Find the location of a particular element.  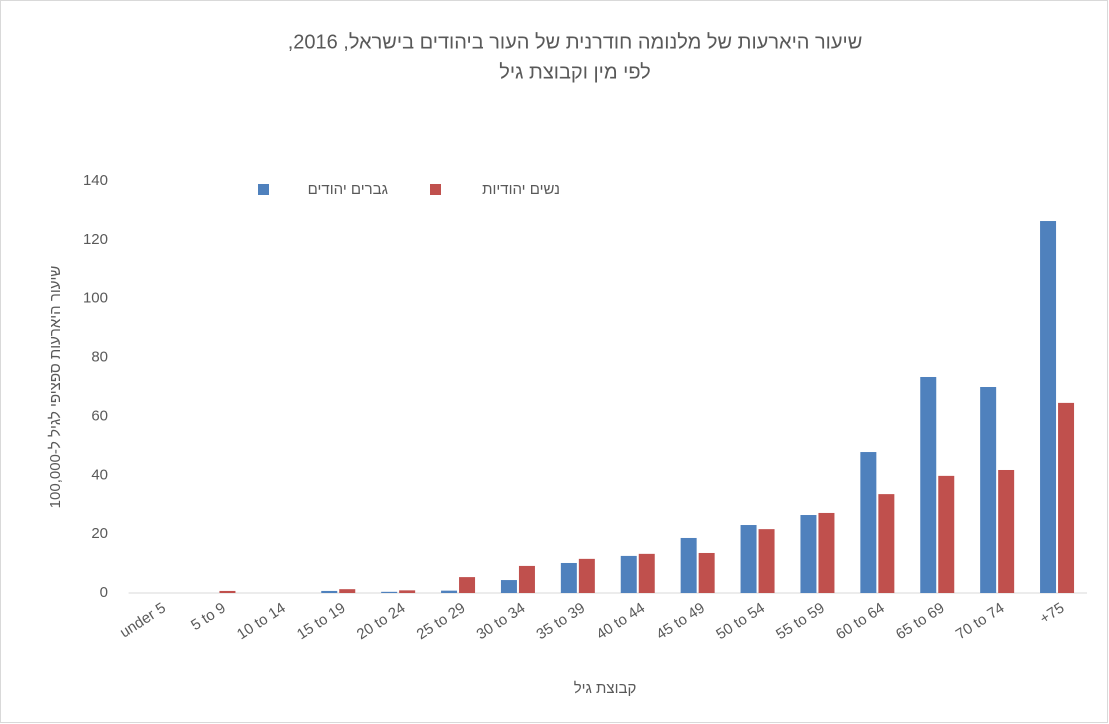

y-tick-label: 0 is located at coordinates (104, 592).